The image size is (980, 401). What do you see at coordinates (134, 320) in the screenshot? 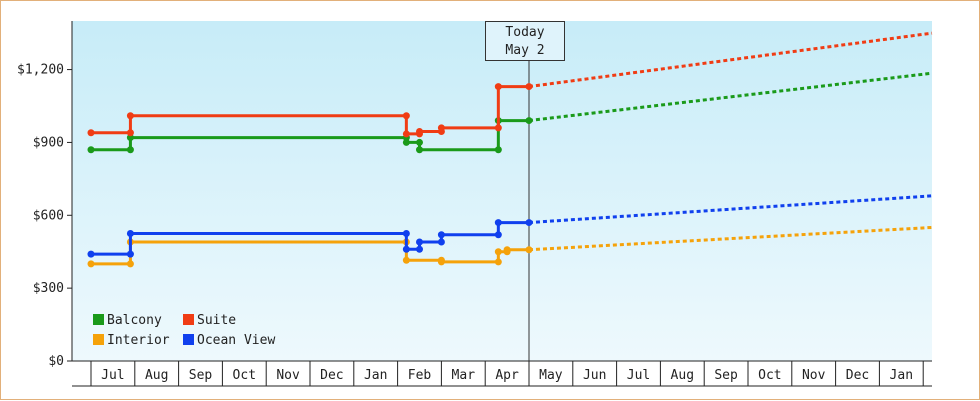
I see `legend-label-balcony: Balcony` at bounding box center [134, 320].